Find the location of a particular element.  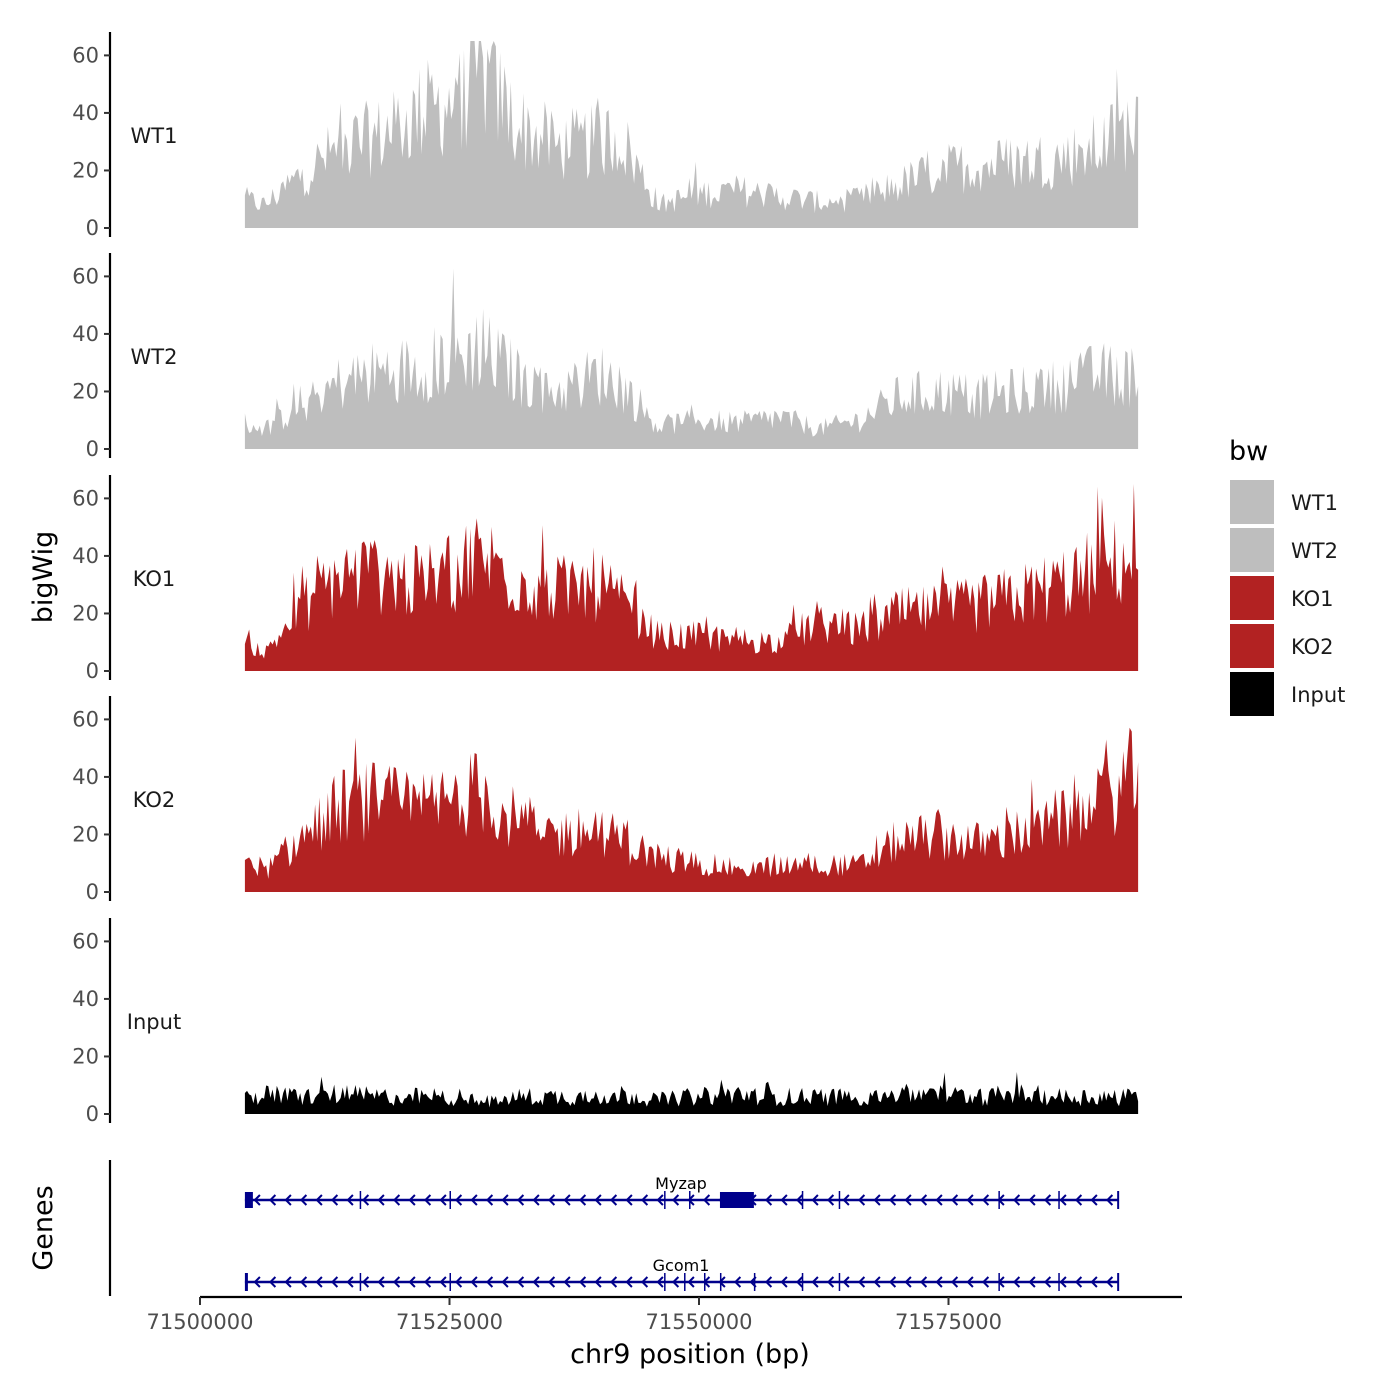

track-area-ko1 is located at coordinates (691, 577).